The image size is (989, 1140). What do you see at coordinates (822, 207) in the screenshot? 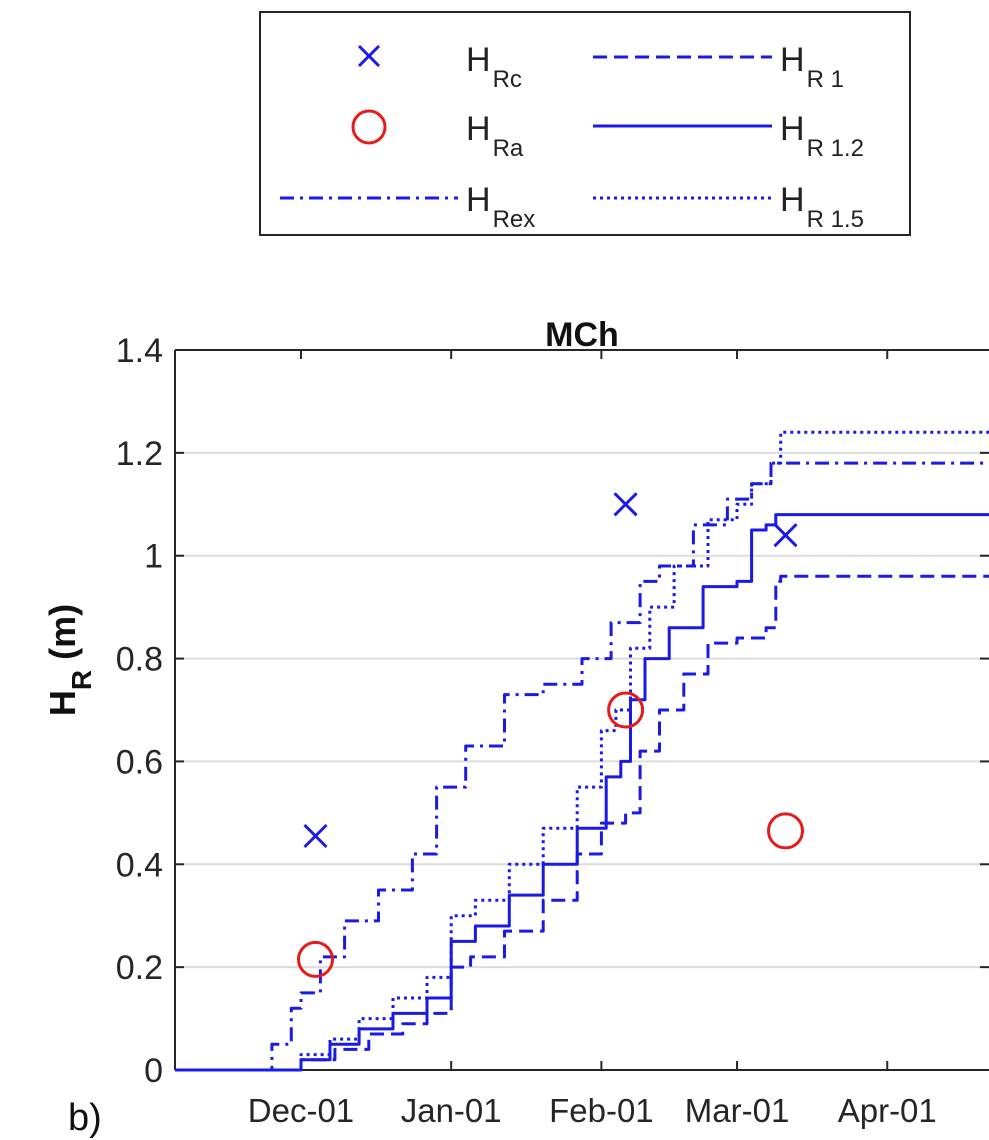
I see `legend-label-hr15: HR 1.5` at bounding box center [822, 207].